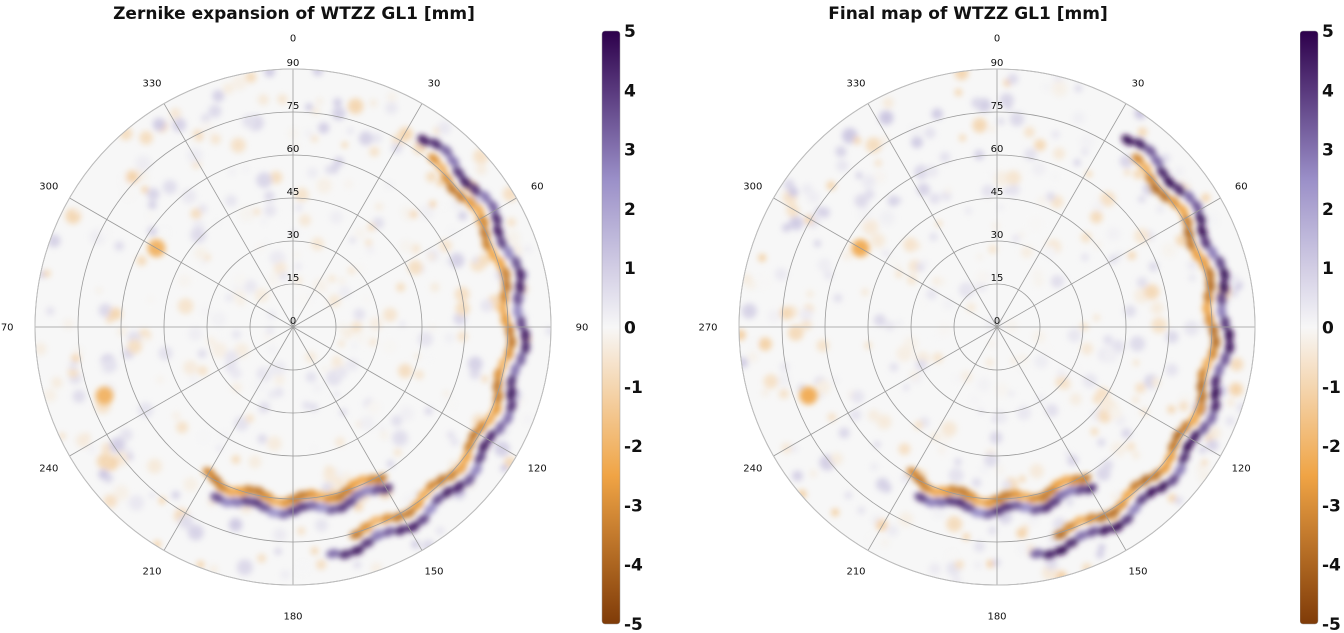 This screenshot has width=1344, height=633. What do you see at coordinates (1331, 388) in the screenshot?
I see `colorbar-tick-label: -1` at bounding box center [1331, 388].